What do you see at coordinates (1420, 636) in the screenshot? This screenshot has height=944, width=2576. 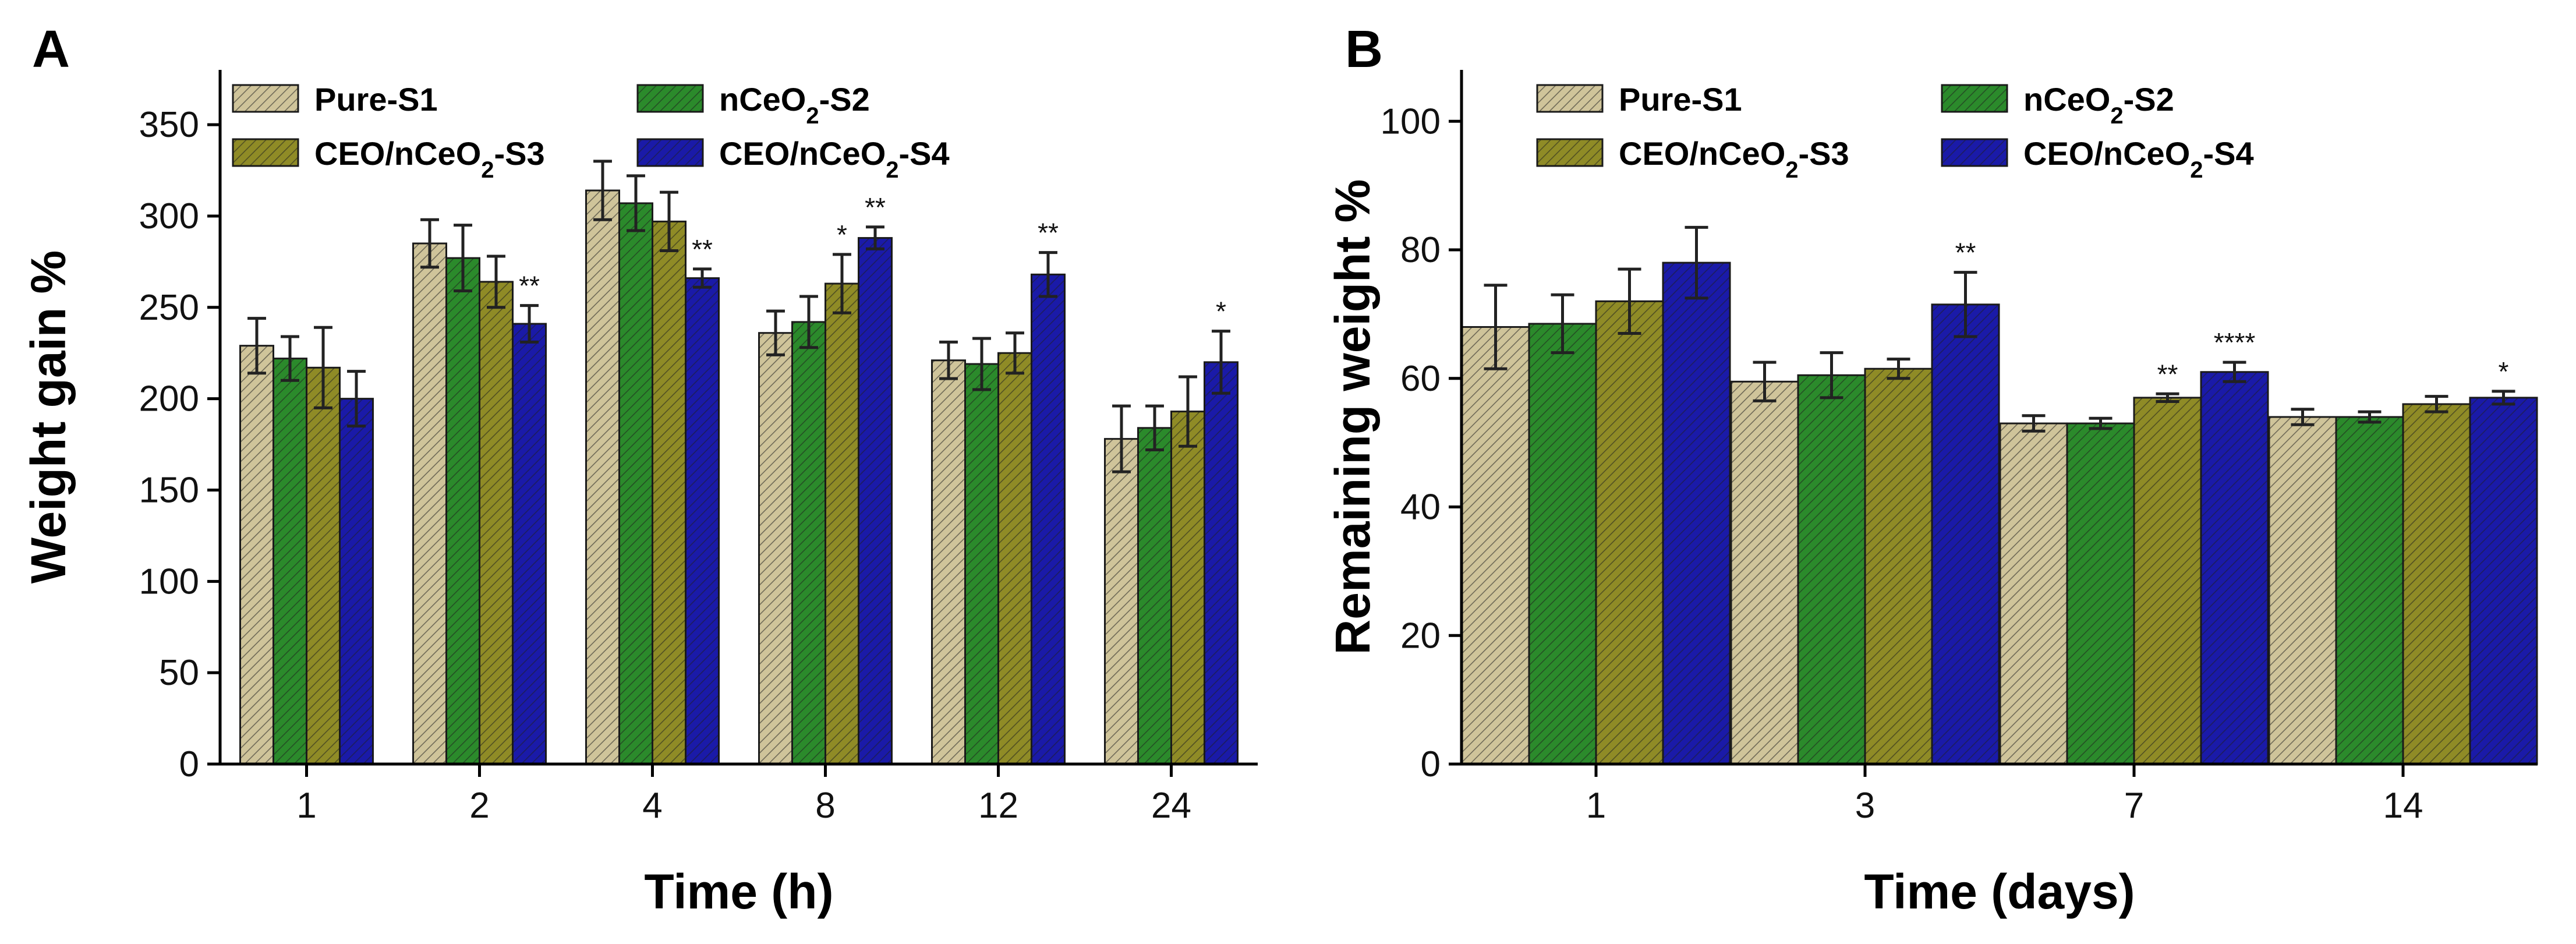 I see `y-tick-label: 20` at bounding box center [1420, 636].